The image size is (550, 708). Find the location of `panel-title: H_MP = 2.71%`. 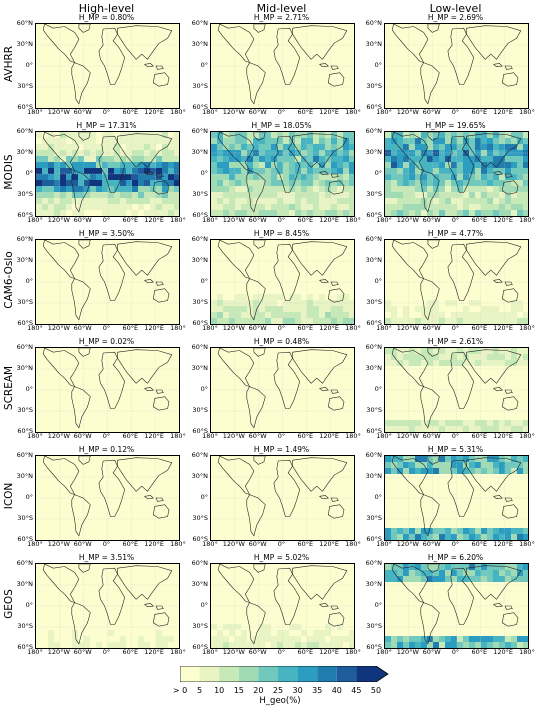

panel-title: H_MP = 2.71% is located at coordinates (281, 17).